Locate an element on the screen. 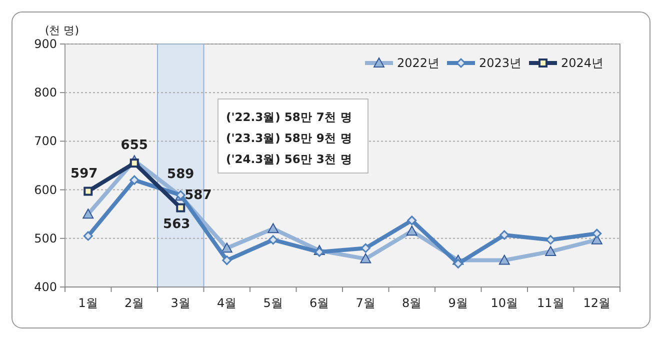 This screenshot has height=344, width=662. y-tick-label: 400 is located at coordinates (45, 287).